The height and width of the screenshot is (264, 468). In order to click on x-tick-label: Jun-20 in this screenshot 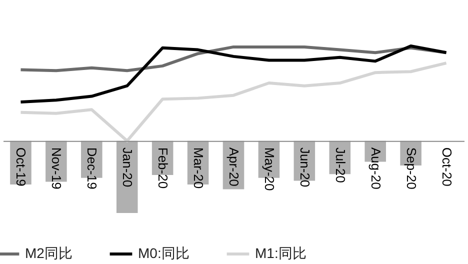, I will do `click(304, 167)`.